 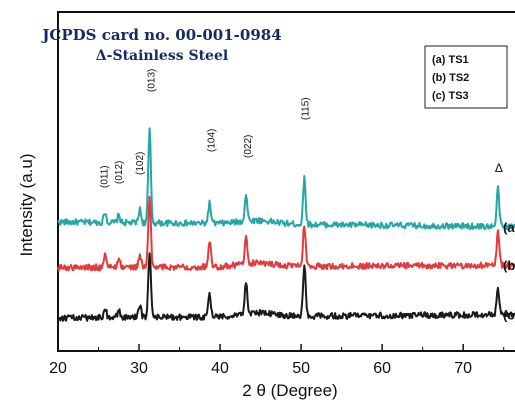 I want to click on legend-box, so click(x=466, y=77).